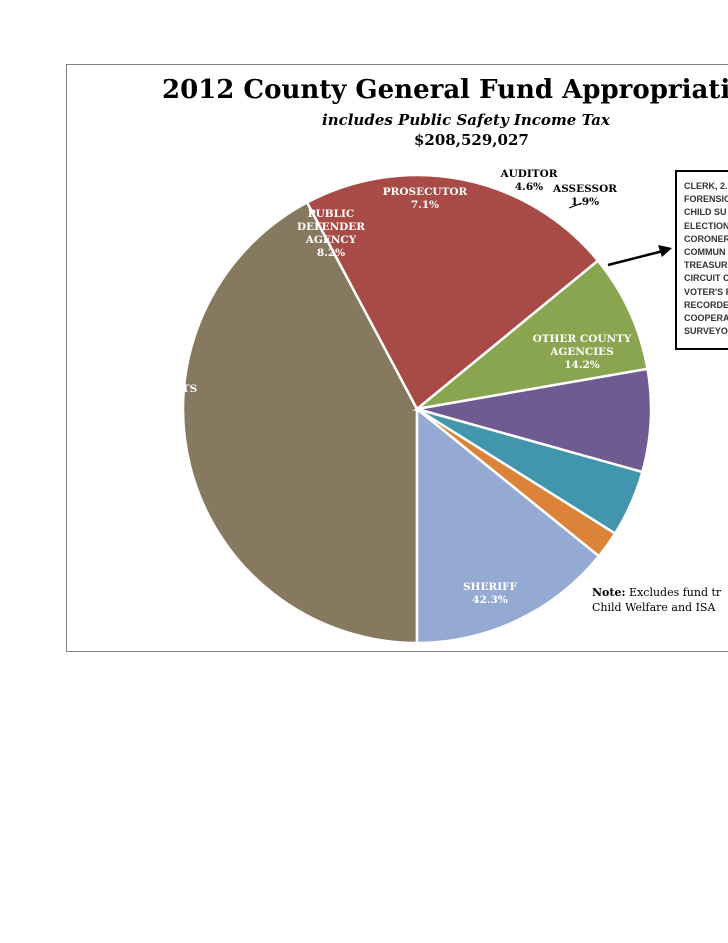  What do you see at coordinates (706, 304) in the screenshot?
I see `breakdown-item: RECORDE` at bounding box center [706, 304].